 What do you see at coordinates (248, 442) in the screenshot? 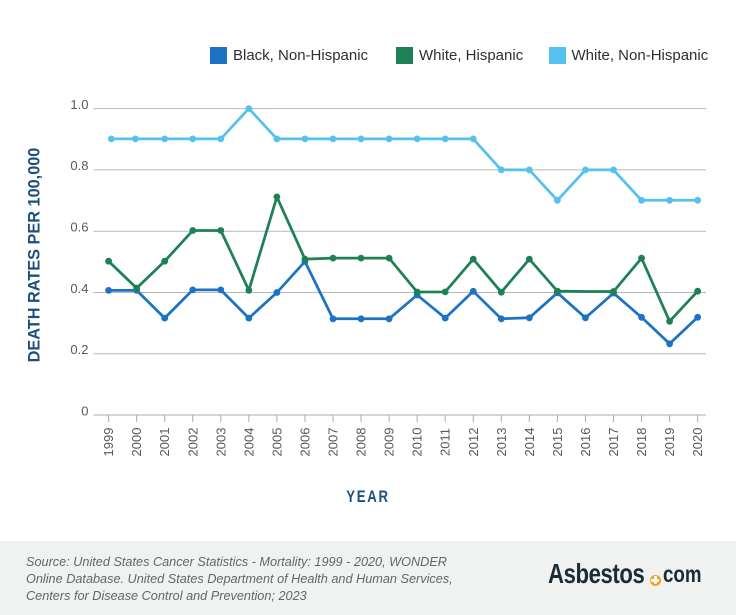
I see `svg-text: 2004` at bounding box center [248, 442].